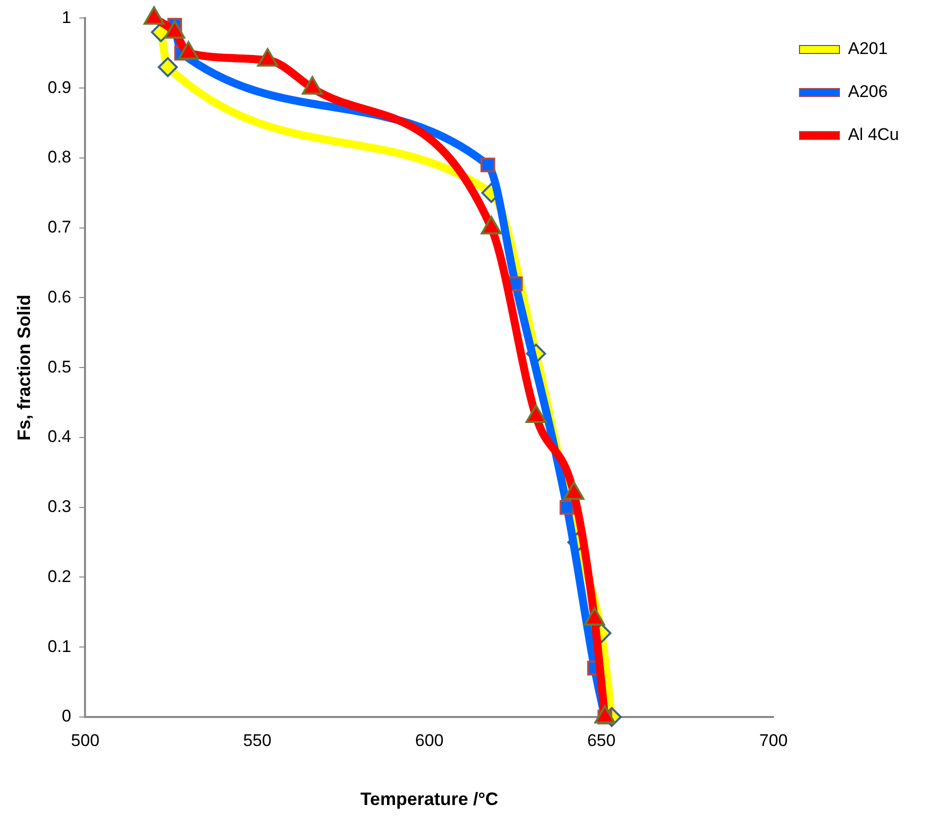 The height and width of the screenshot is (825, 929). I want to click on y-tick-label: 0.9, so click(60, 87).